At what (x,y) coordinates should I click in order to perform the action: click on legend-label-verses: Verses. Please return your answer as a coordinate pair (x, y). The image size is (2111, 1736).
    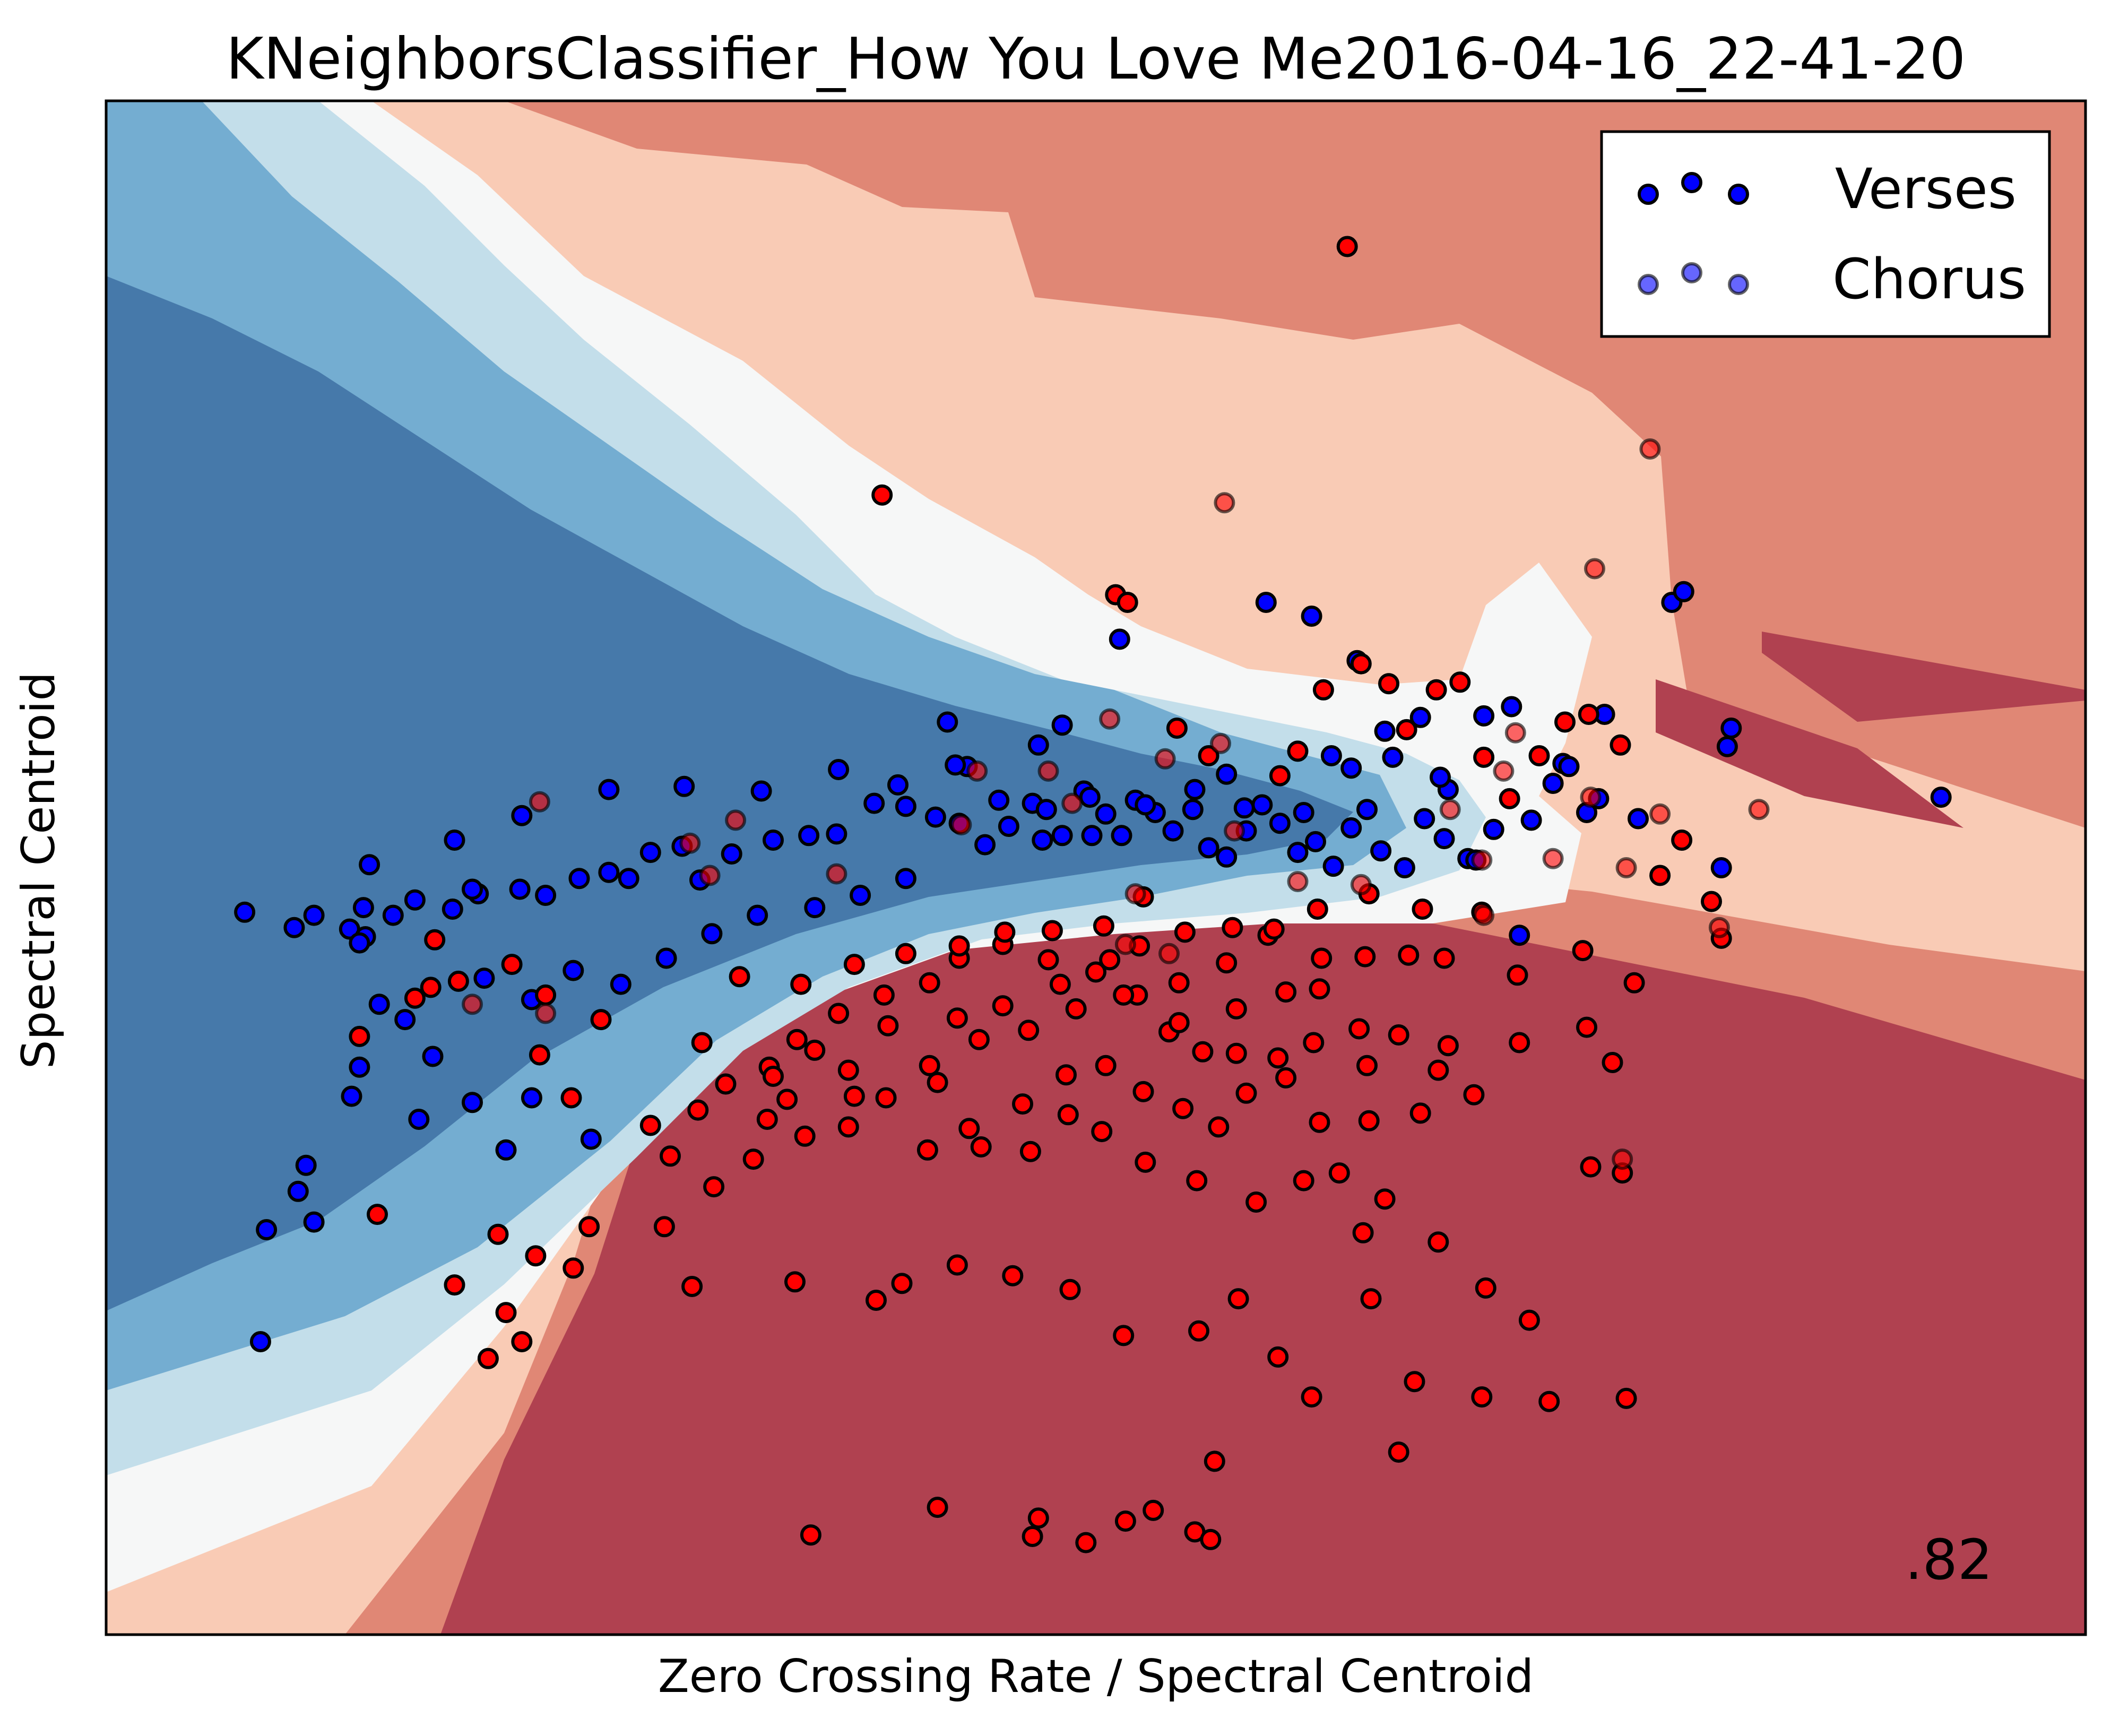
    Looking at the image, I should click on (1926, 189).